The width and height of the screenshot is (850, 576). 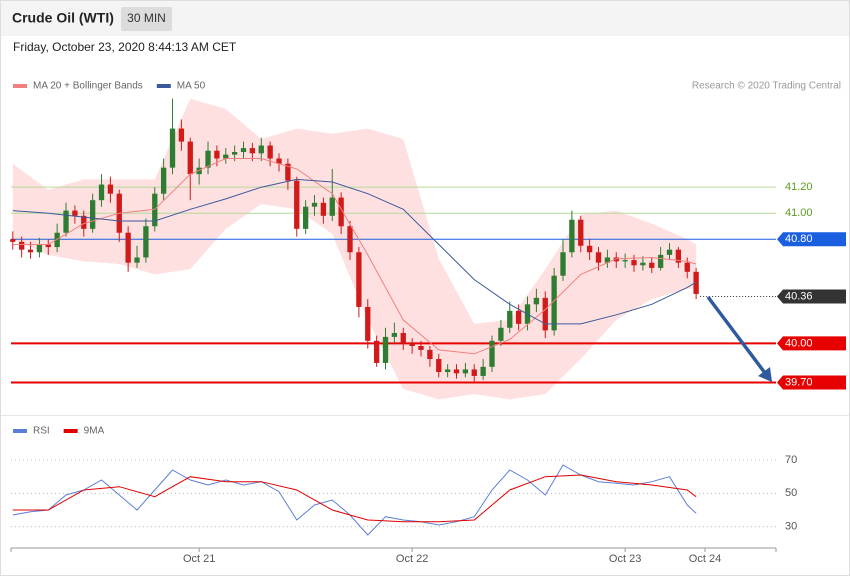 I want to click on timeframe: 30 MIN, so click(x=146, y=18).